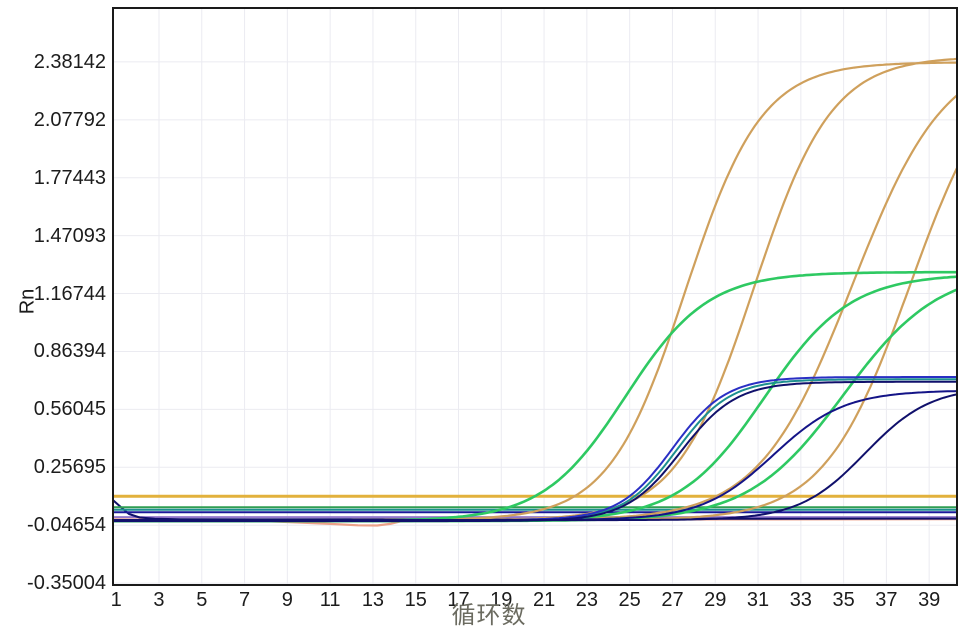 The image size is (968, 628). I want to click on x-tick-label: 21, so click(544, 600).